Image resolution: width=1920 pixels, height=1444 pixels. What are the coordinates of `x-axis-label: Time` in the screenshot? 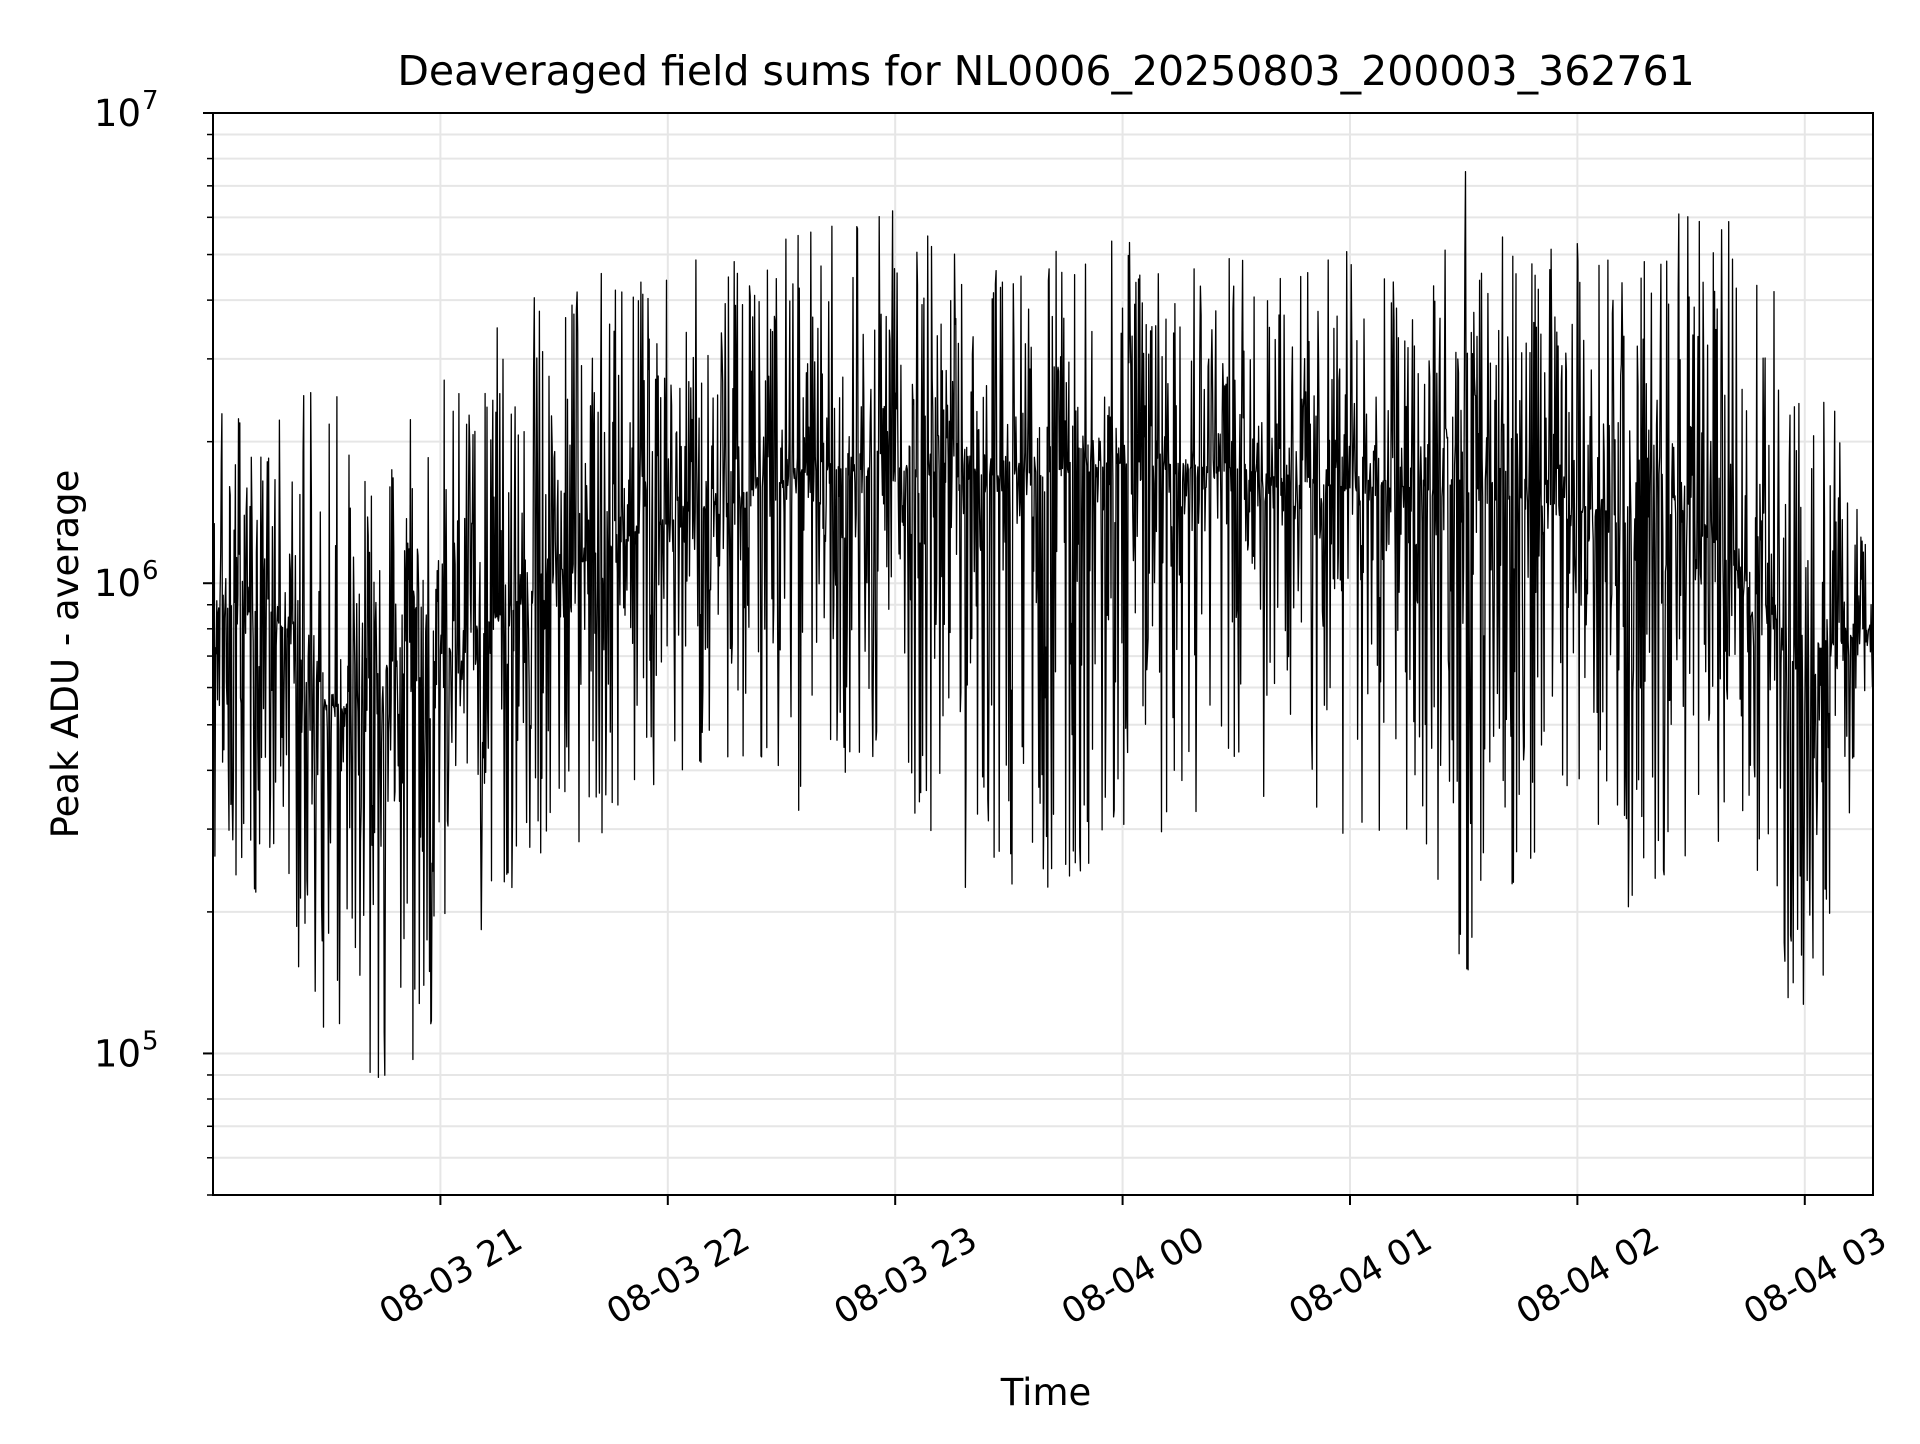 It's located at (1046, 1392).